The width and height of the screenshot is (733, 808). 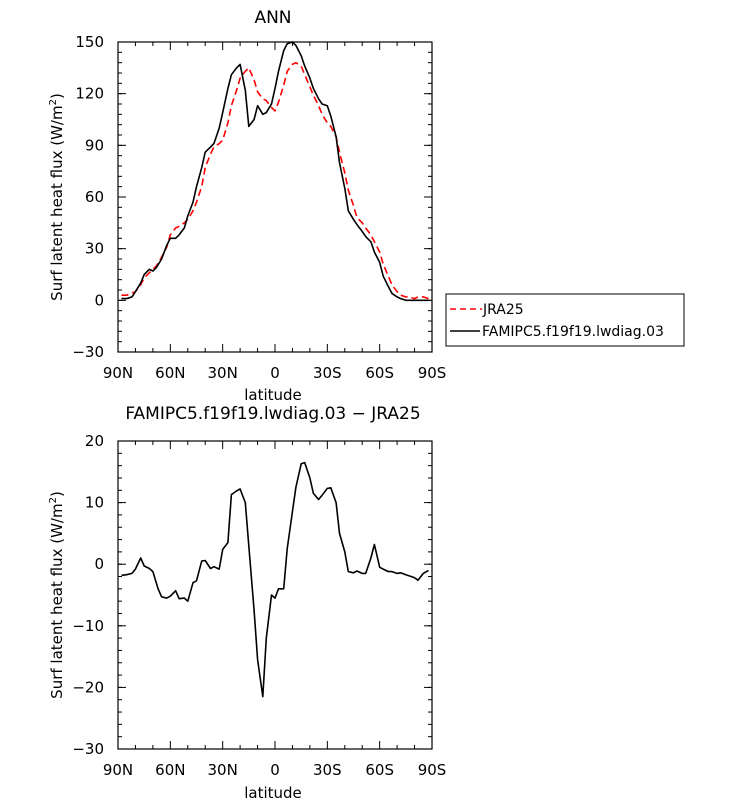 What do you see at coordinates (88, 352) in the screenshot?
I see `top-y-tick-label: −30` at bounding box center [88, 352].